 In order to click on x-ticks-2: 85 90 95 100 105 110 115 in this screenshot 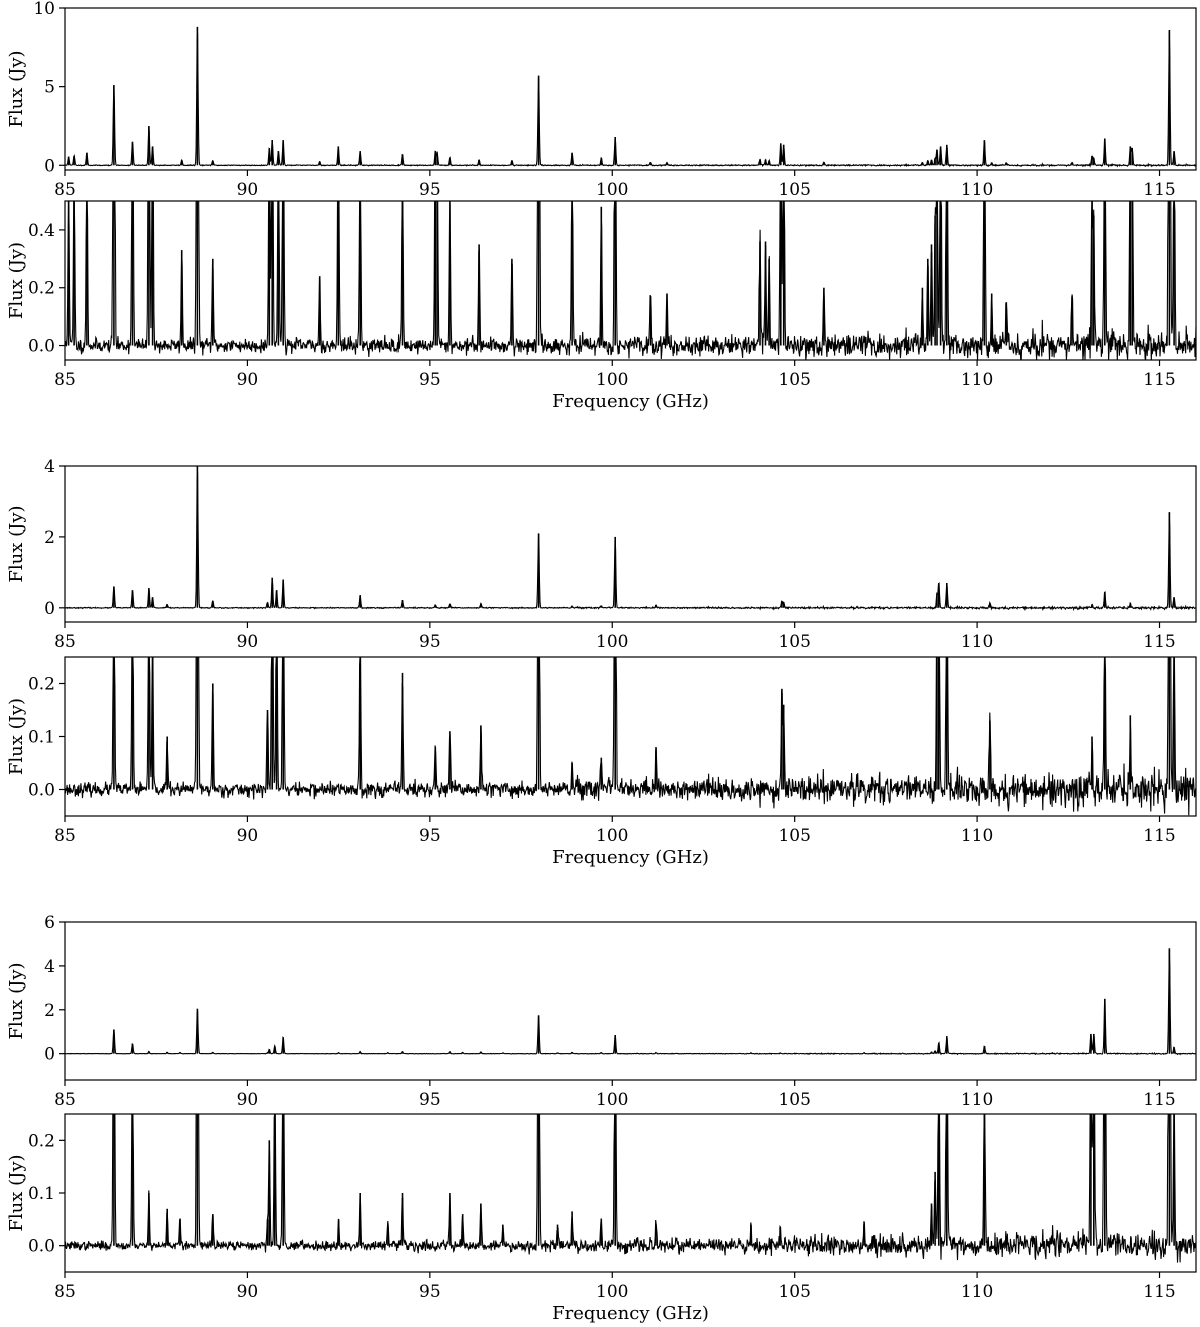, I will do `click(615, 375)`.